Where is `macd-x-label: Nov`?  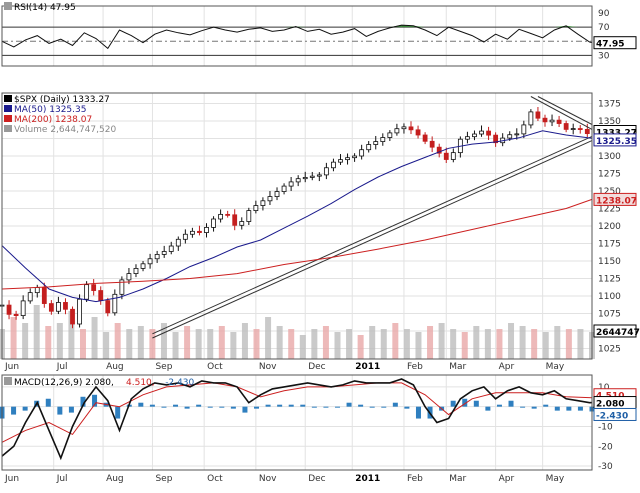
macd-x-label: Nov is located at coordinates (268, 479).